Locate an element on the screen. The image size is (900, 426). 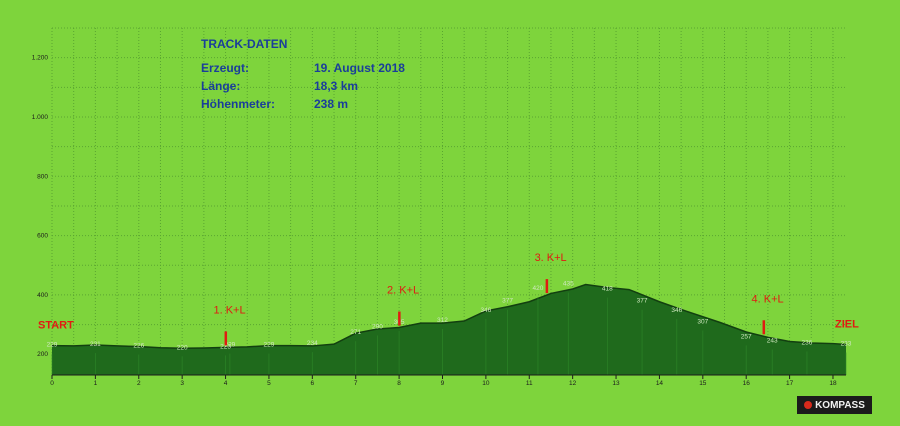
checkpoint-label: 3. K+L is located at coordinates (551, 258).